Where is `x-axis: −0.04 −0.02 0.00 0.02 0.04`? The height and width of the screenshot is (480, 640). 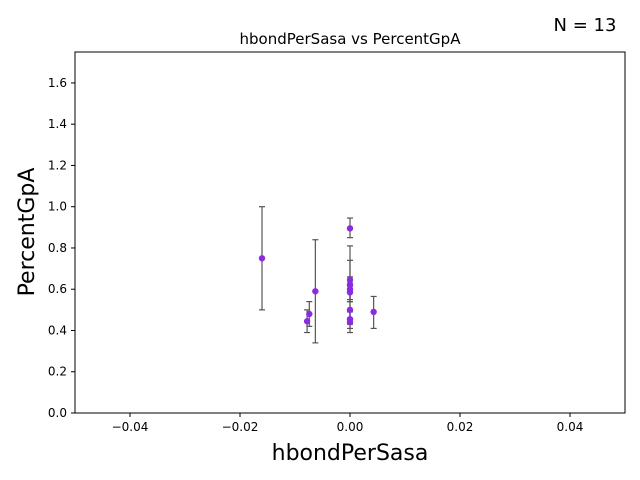
x-axis: −0.04 −0.02 0.00 0.02 0.04 is located at coordinates (348, 423).